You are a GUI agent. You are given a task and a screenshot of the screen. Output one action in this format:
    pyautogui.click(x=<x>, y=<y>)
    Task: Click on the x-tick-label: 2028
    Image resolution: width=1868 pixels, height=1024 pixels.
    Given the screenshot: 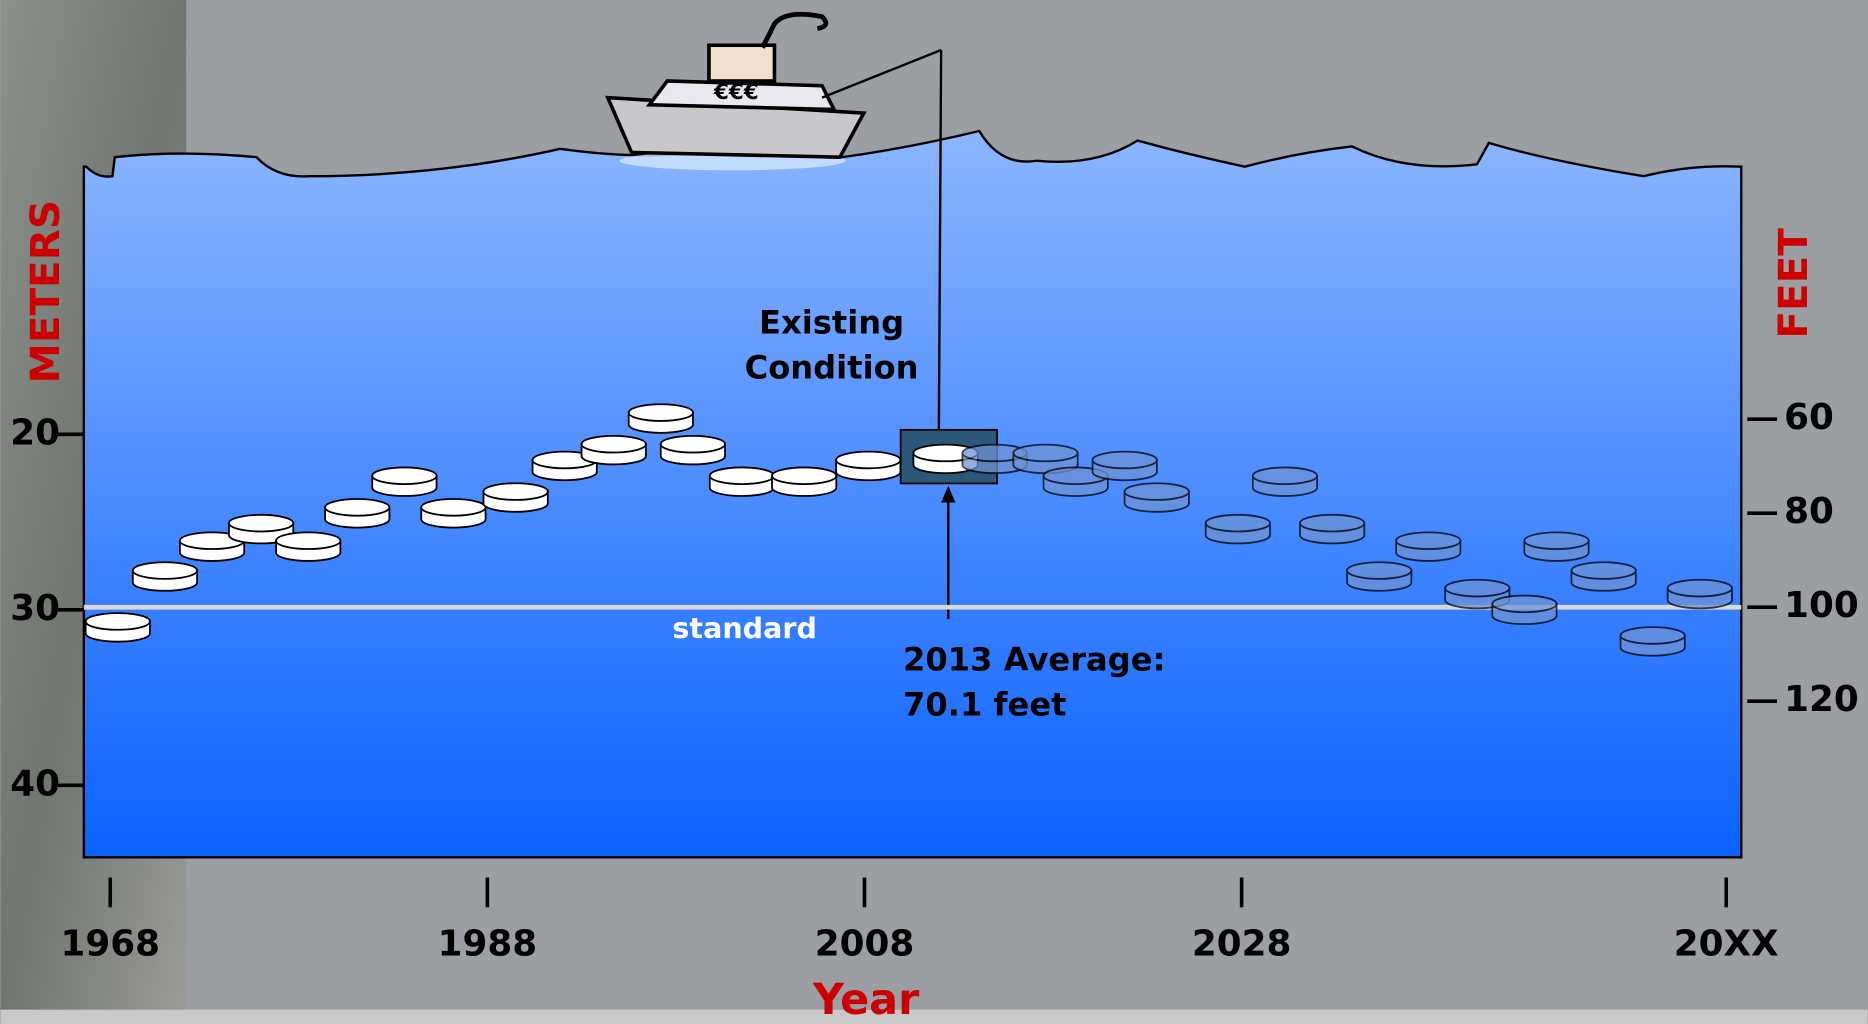 What is the action you would take?
    pyautogui.click(x=1241, y=943)
    